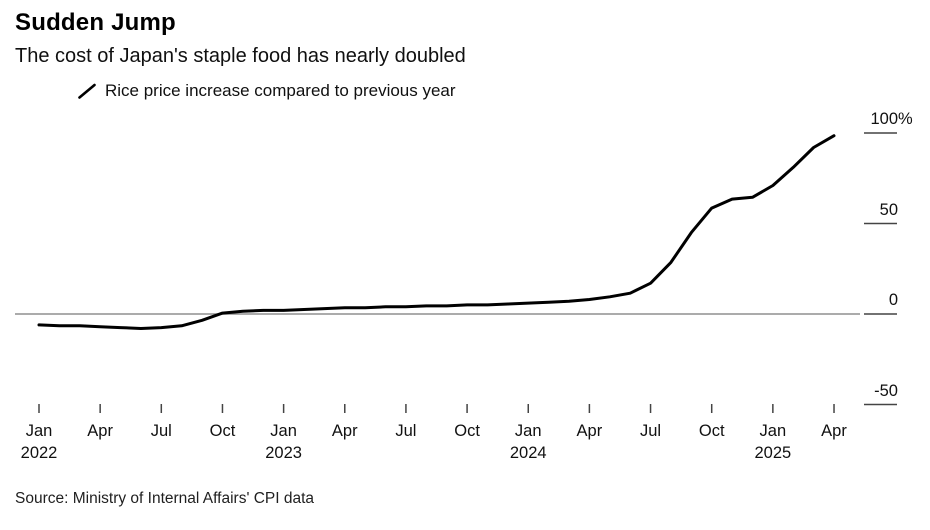 The height and width of the screenshot is (530, 930). Describe the element at coordinates (773, 453) in the screenshot. I see `x-year-label: 2025` at that location.